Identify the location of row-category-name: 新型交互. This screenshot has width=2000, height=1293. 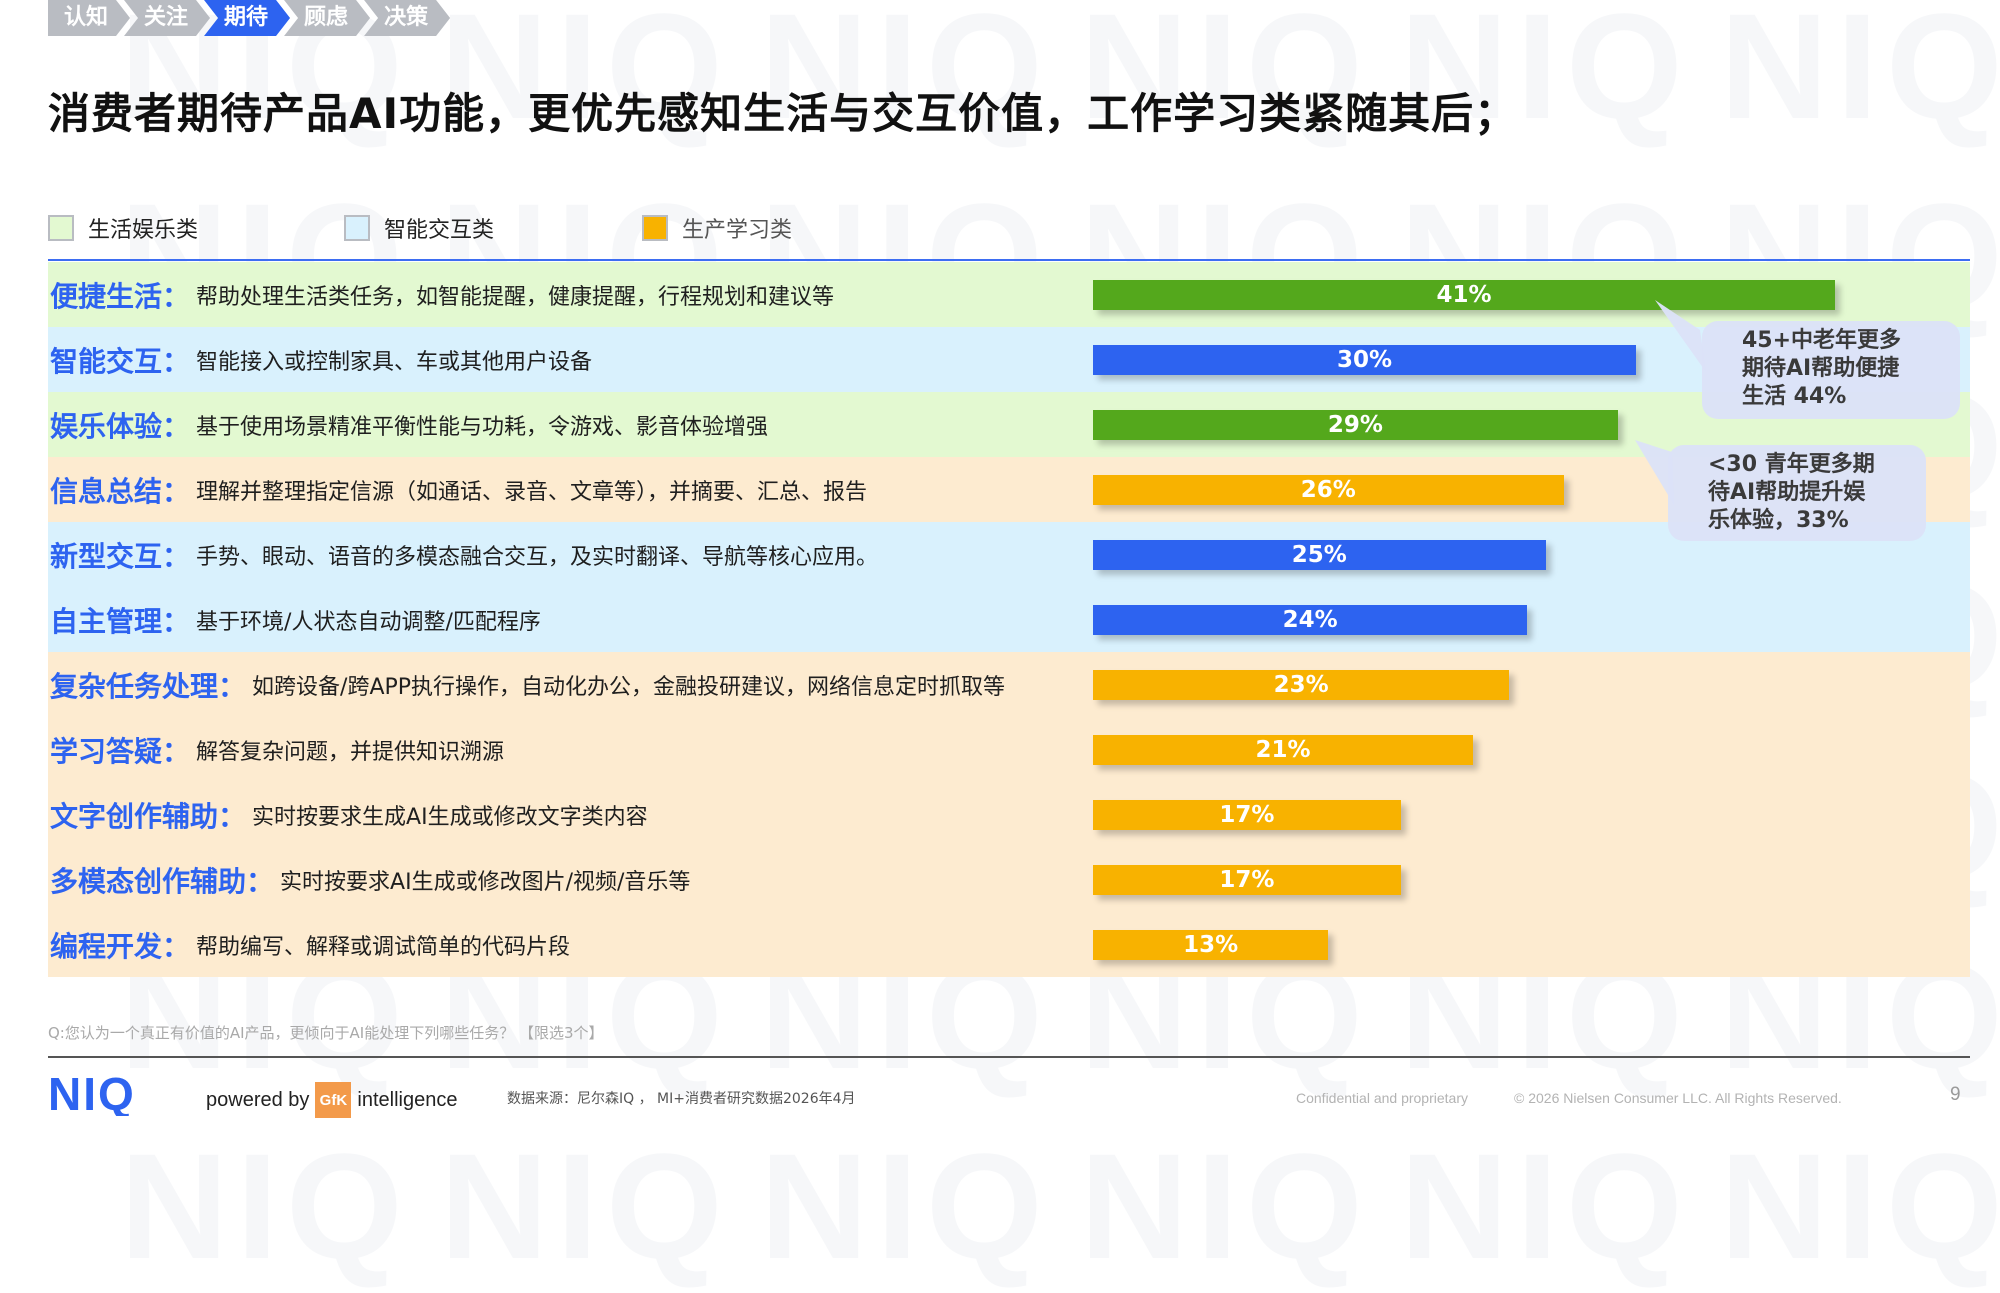
(106, 556).